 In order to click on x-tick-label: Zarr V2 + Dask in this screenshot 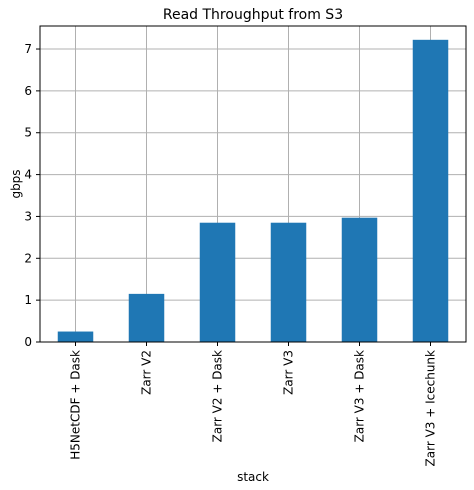, I will do `click(218, 396)`.